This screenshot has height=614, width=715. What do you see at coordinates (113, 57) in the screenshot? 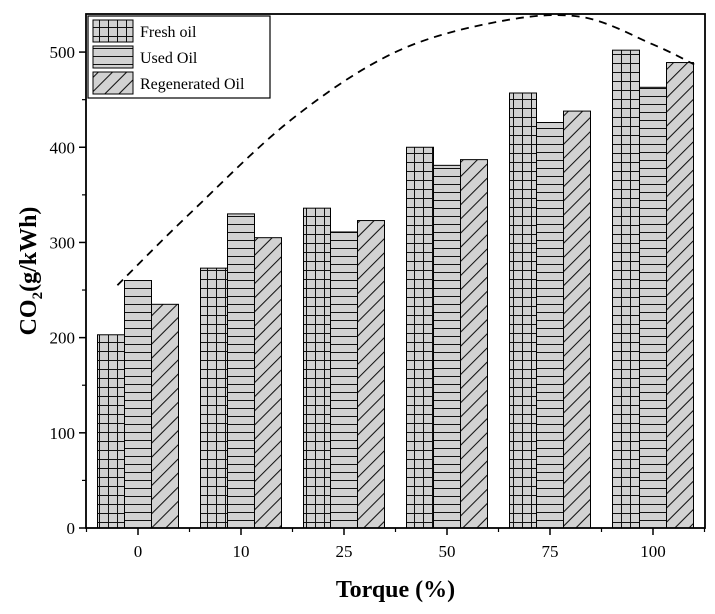
I see `legend-swatch-used-oil` at bounding box center [113, 57].